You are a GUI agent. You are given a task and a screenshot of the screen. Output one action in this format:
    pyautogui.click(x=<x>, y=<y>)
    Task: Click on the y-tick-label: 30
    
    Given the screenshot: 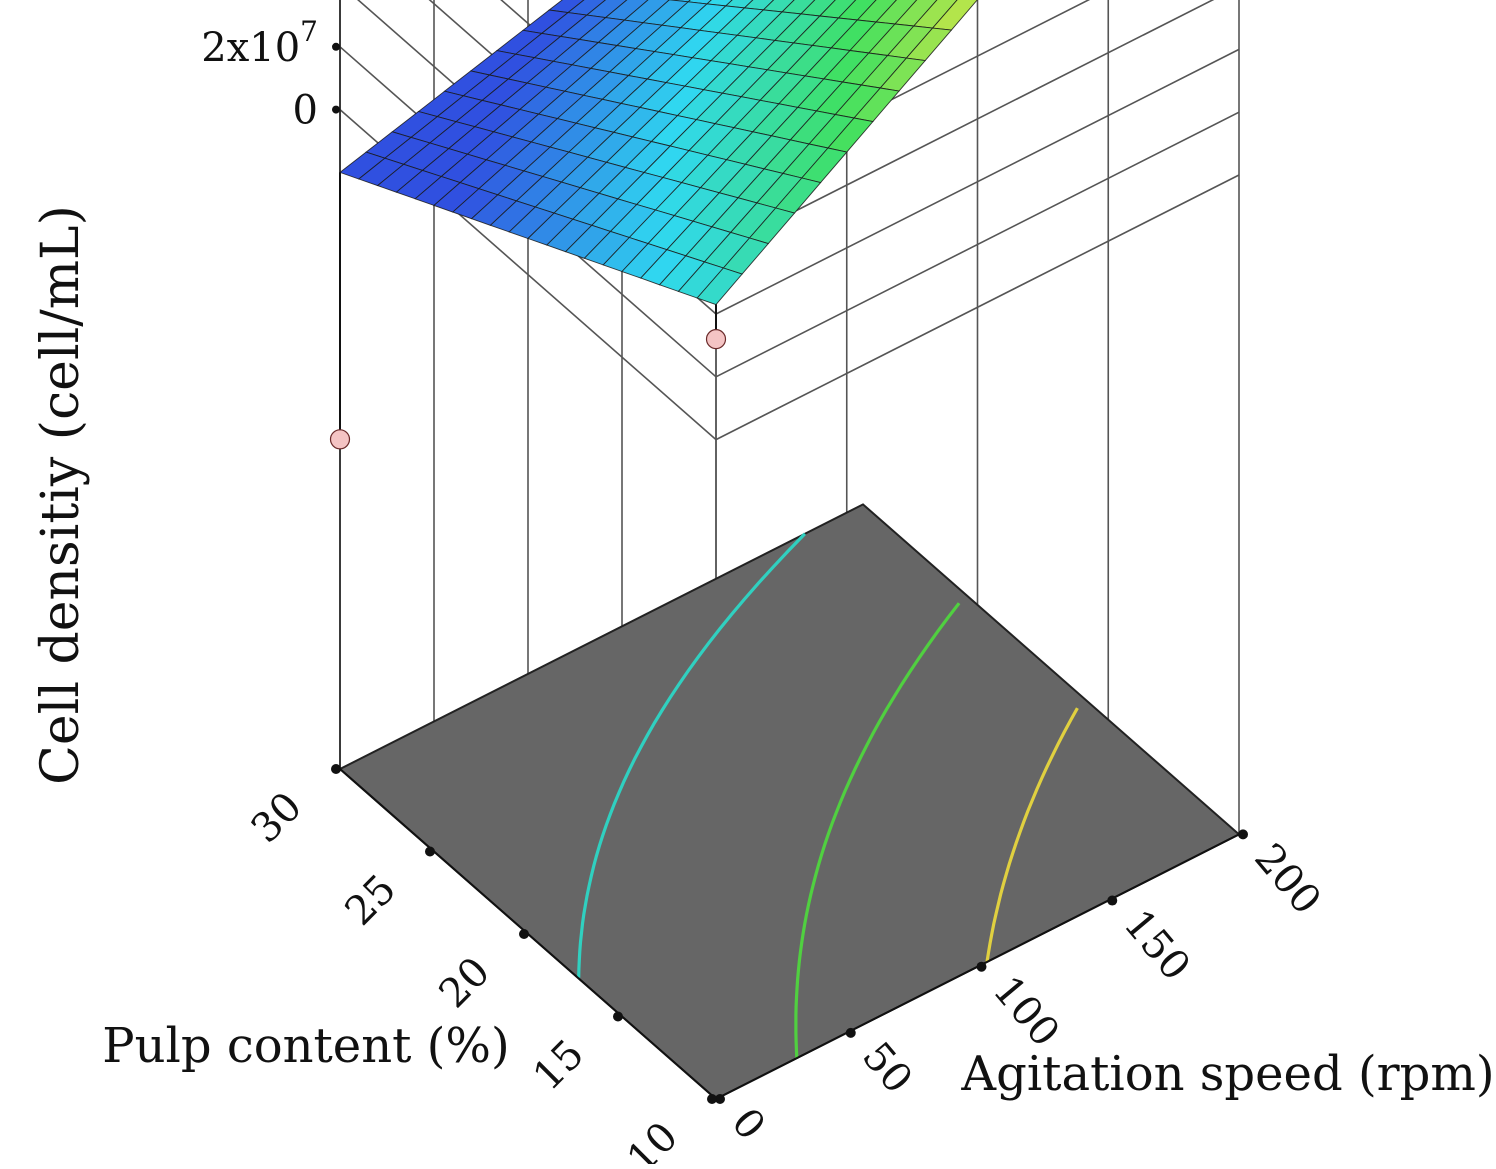 What is the action you would take?
    pyautogui.click(x=277, y=818)
    